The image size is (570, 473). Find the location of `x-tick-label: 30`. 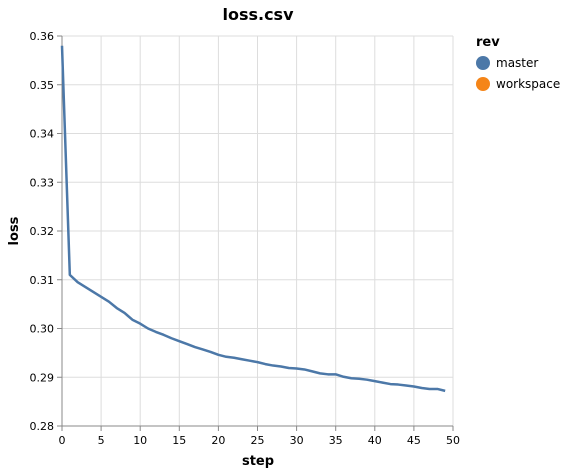

x-tick-label: 30 is located at coordinates (297, 440).